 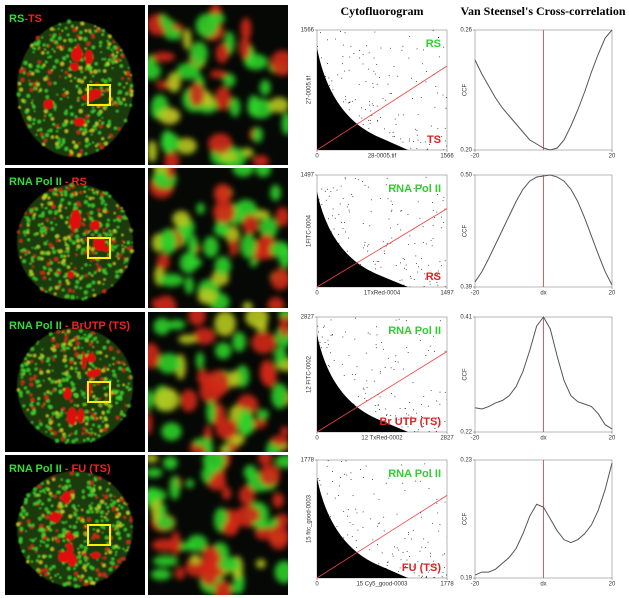 I want to click on x-tick-label: 1566, so click(x=447, y=157).